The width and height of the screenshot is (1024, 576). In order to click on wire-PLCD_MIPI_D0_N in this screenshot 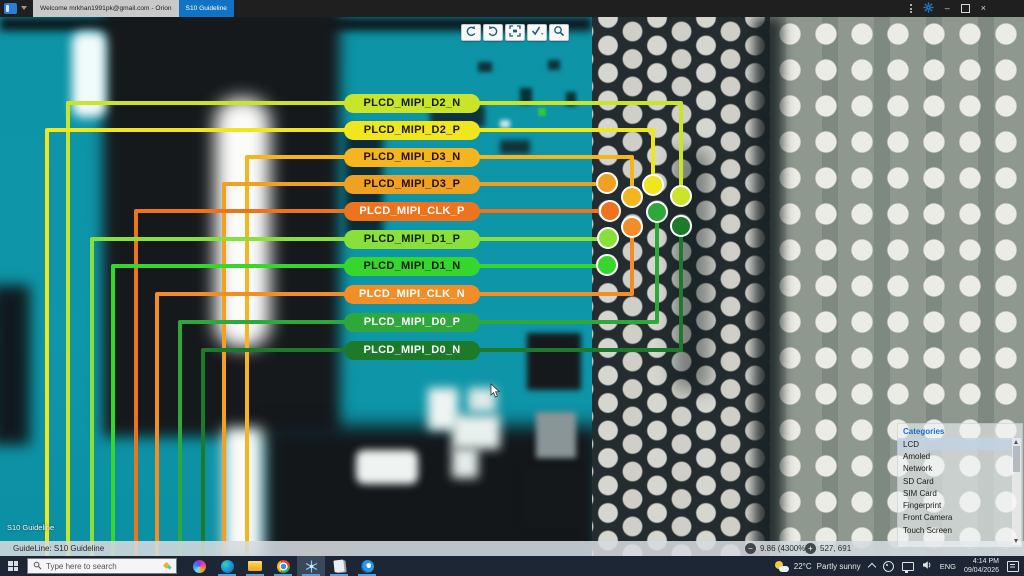, I will do `click(276, 454)`.